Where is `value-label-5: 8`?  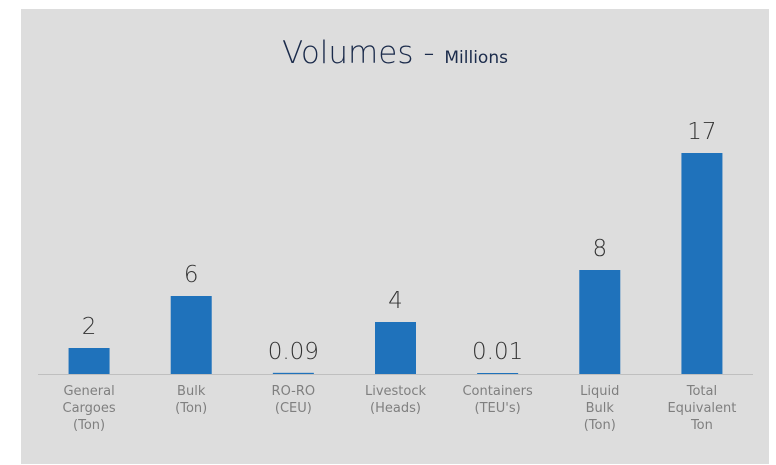
value-label-5: 8 is located at coordinates (599, 249).